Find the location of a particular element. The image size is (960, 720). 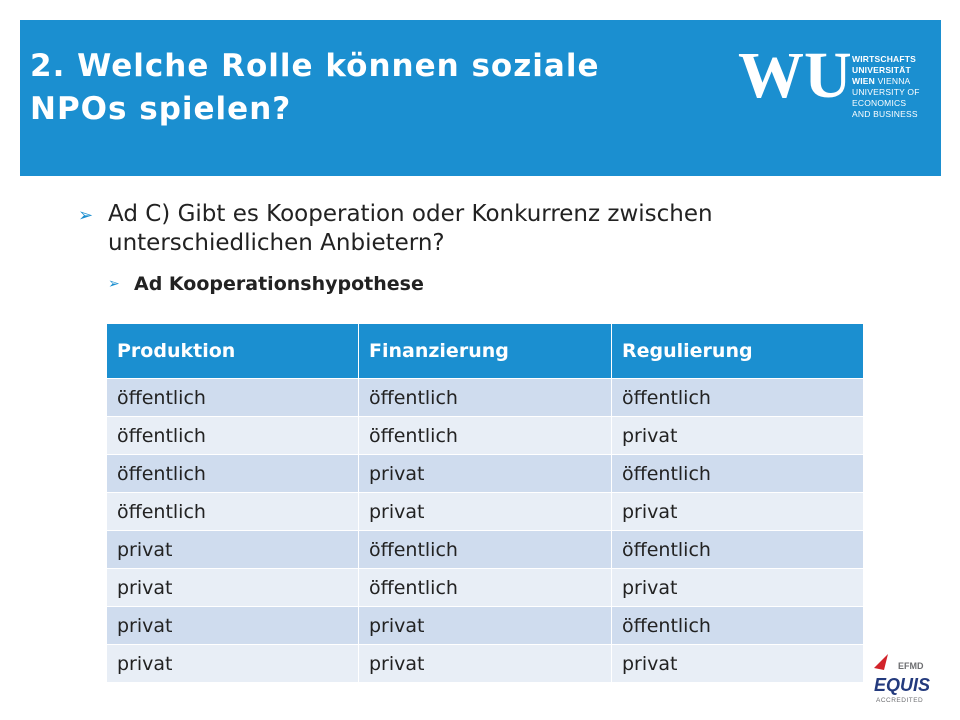

logo-line: UNIVERSITY OF is located at coordinates (886, 92).